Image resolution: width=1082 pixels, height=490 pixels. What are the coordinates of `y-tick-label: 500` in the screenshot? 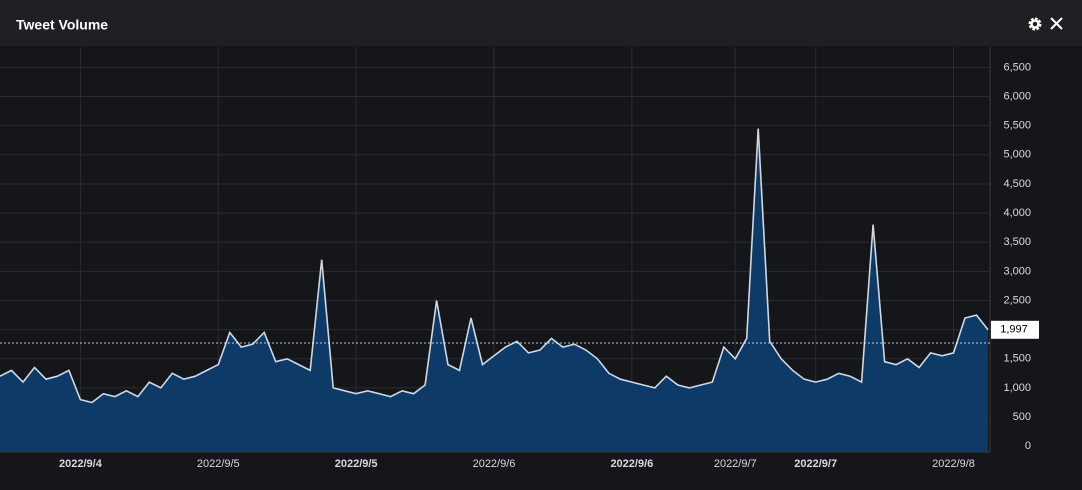 It's located at (1022, 417).